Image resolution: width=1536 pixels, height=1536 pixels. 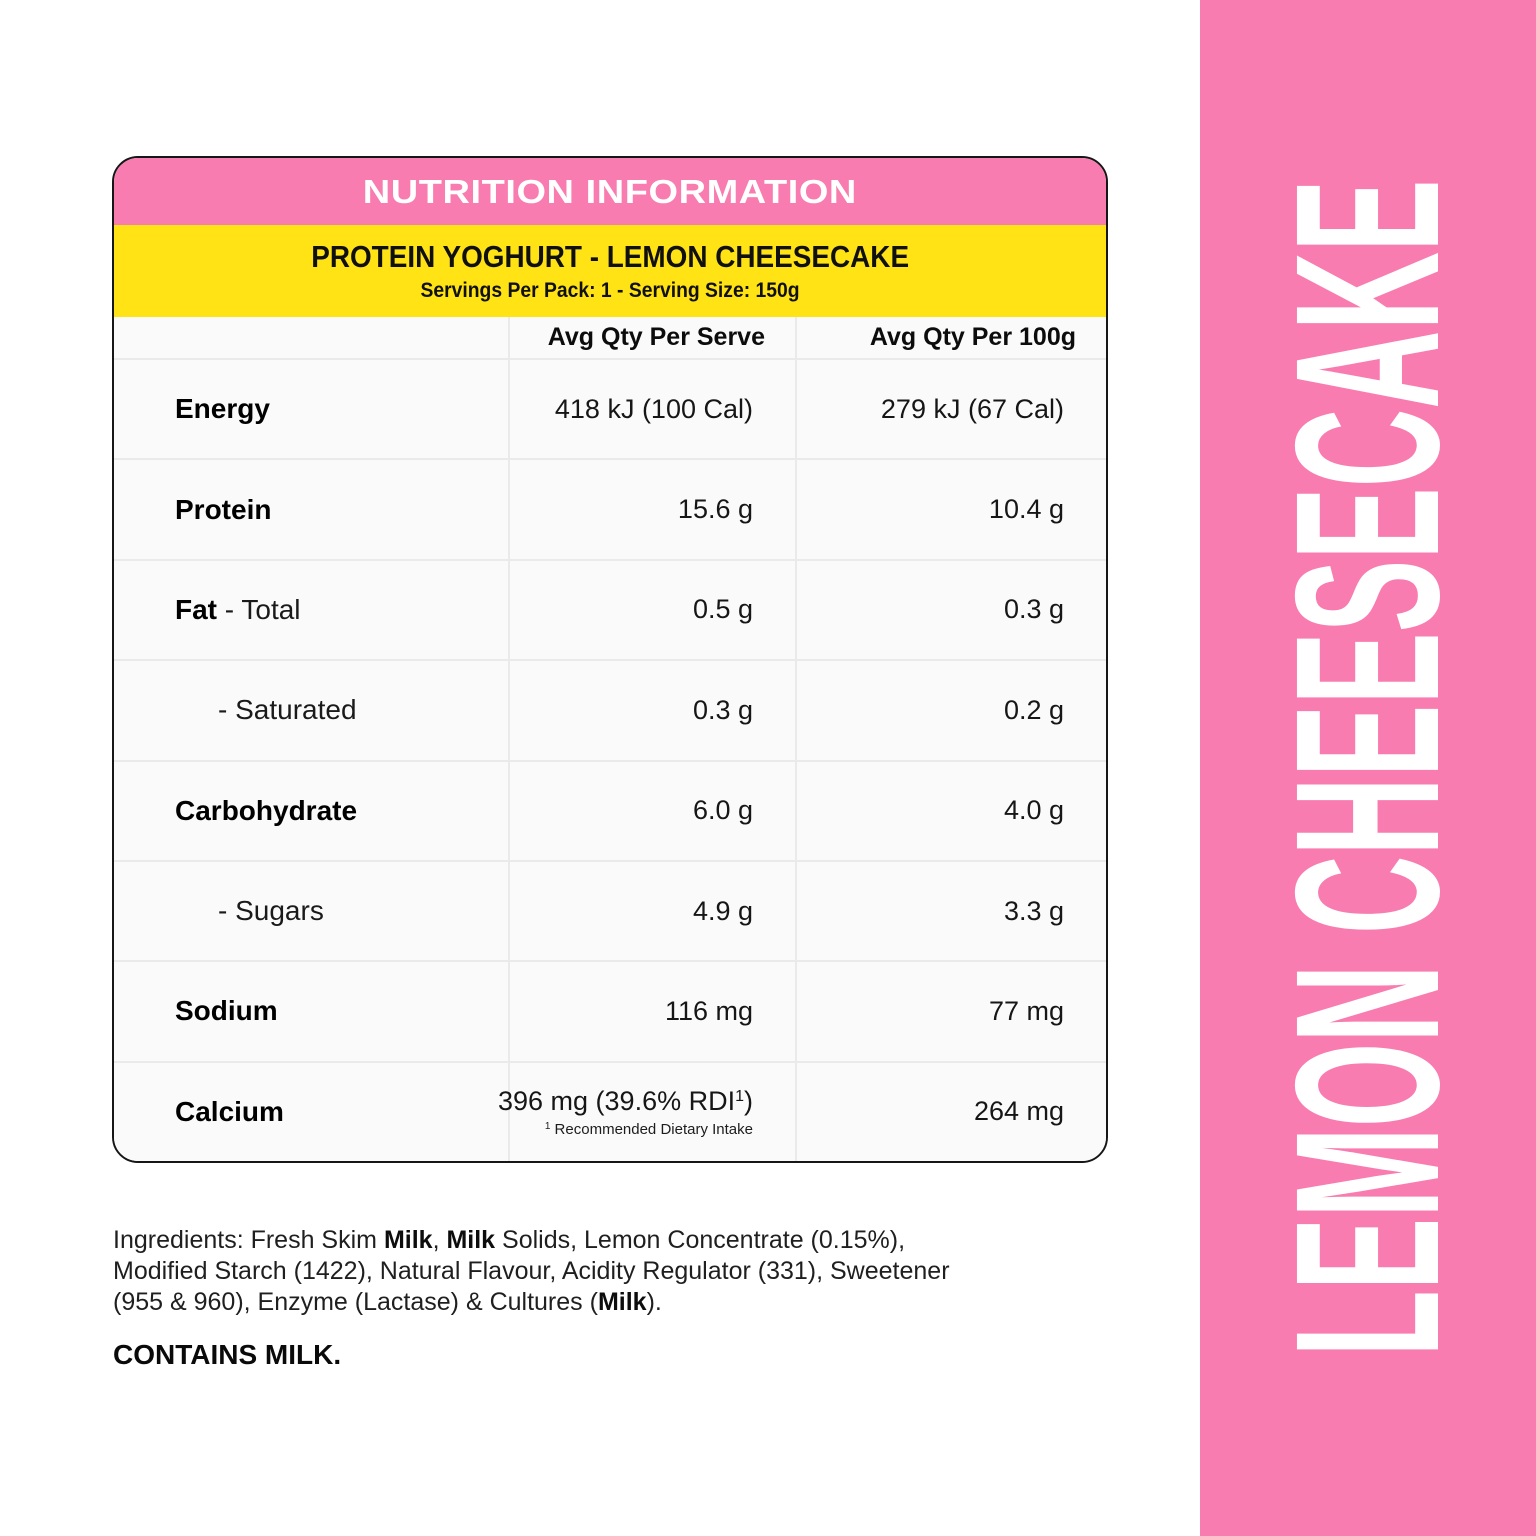 What do you see at coordinates (651, 610) in the screenshot?
I see `serve-value: 0.5 g` at bounding box center [651, 610].